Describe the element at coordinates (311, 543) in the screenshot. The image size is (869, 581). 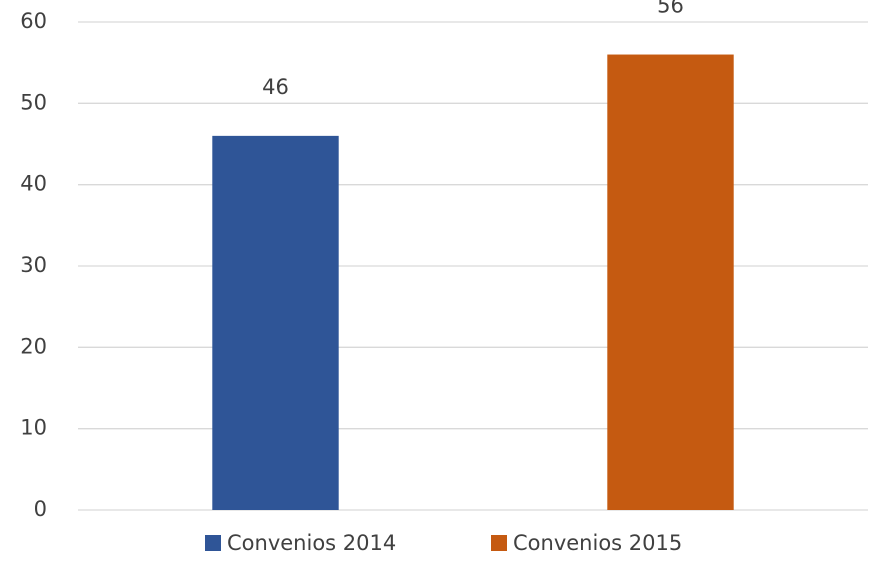
I see `legend-label: Convenios 2014` at that location.